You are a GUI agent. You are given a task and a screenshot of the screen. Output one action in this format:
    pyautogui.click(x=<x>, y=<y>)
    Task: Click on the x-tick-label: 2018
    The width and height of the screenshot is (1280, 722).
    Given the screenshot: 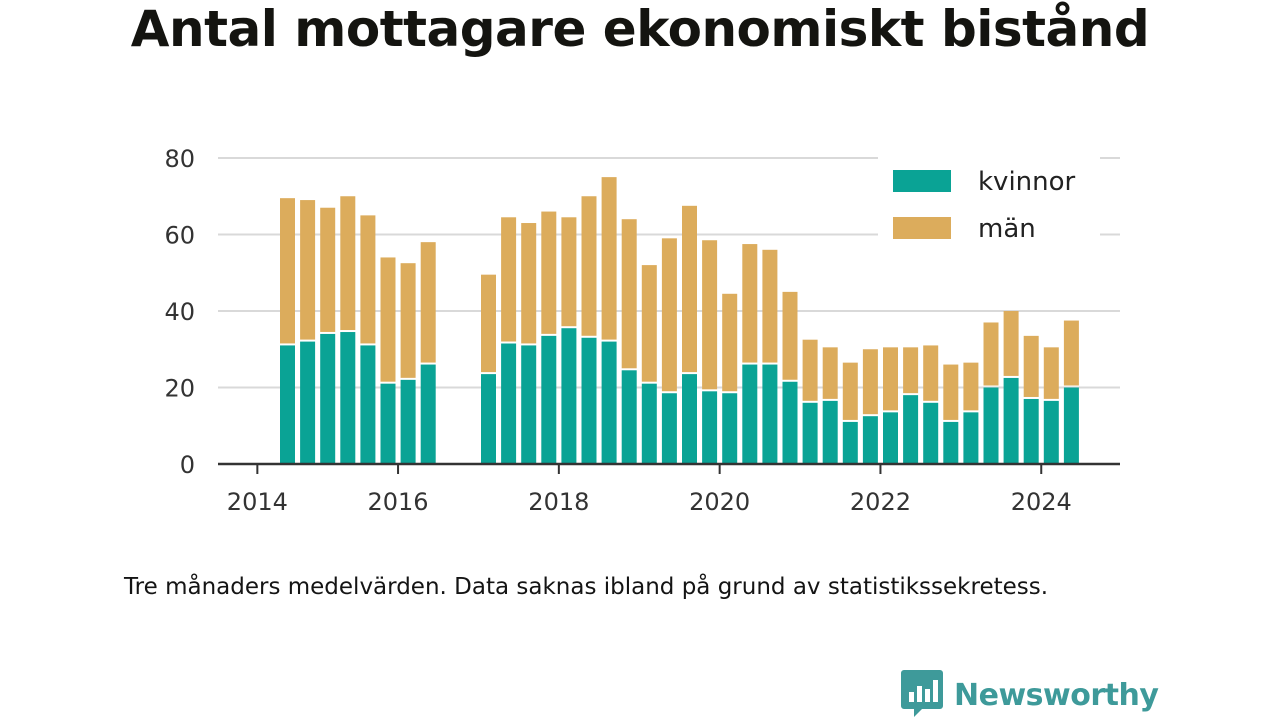 What is the action you would take?
    pyautogui.click(x=558, y=502)
    